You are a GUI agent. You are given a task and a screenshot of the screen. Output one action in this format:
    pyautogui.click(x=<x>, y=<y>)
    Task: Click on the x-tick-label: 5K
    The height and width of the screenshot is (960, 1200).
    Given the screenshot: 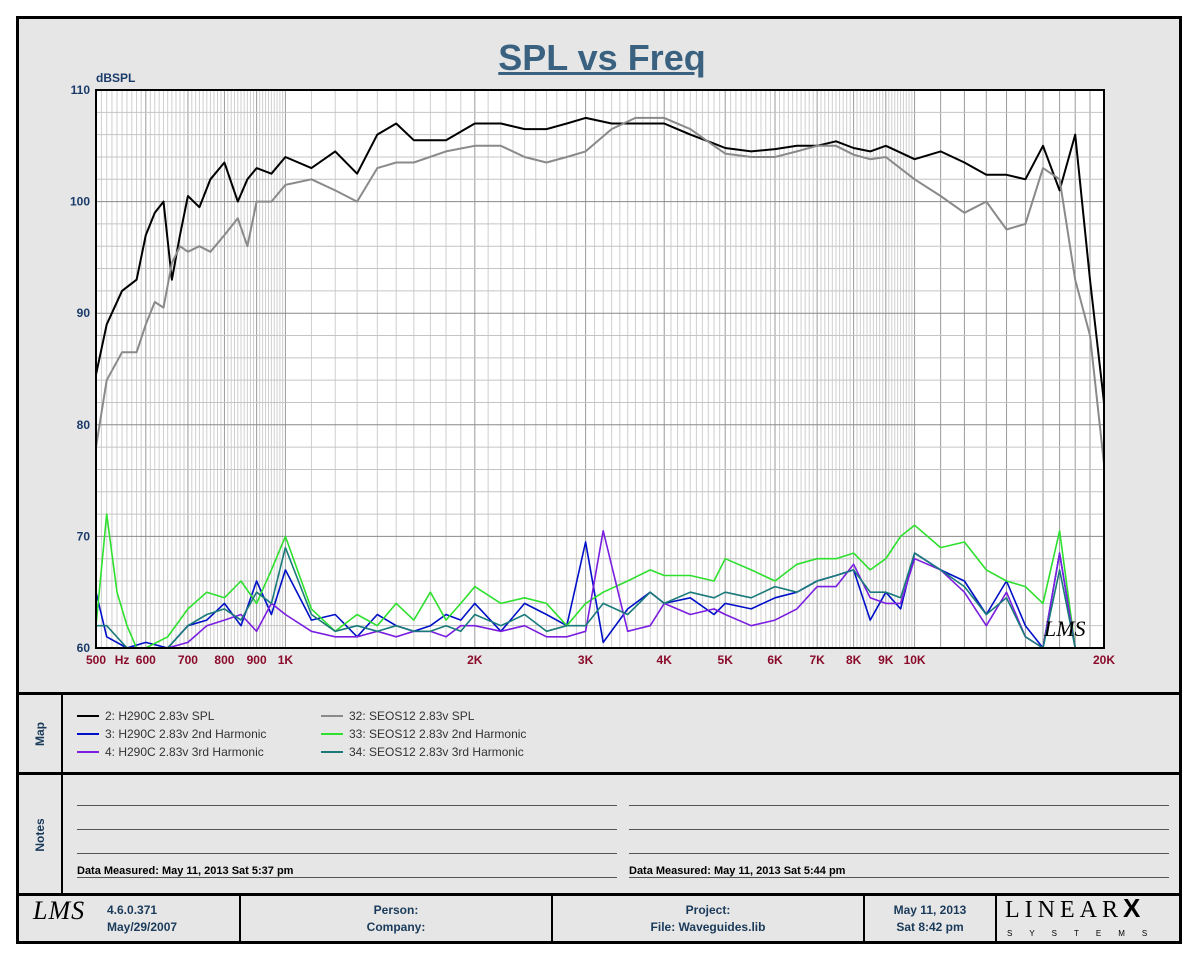 What is the action you would take?
    pyautogui.click(x=726, y=660)
    